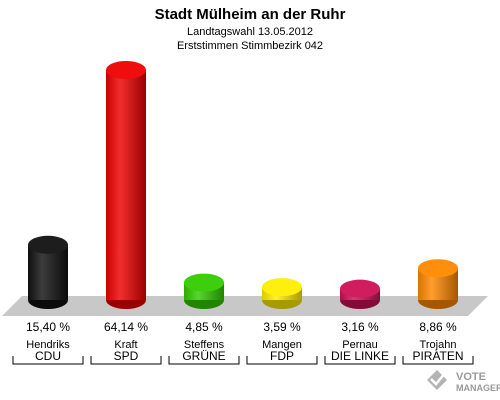 The width and height of the screenshot is (500, 400). Describe the element at coordinates (126, 327) in the screenshot. I see `value-label: 64,14 %` at that location.